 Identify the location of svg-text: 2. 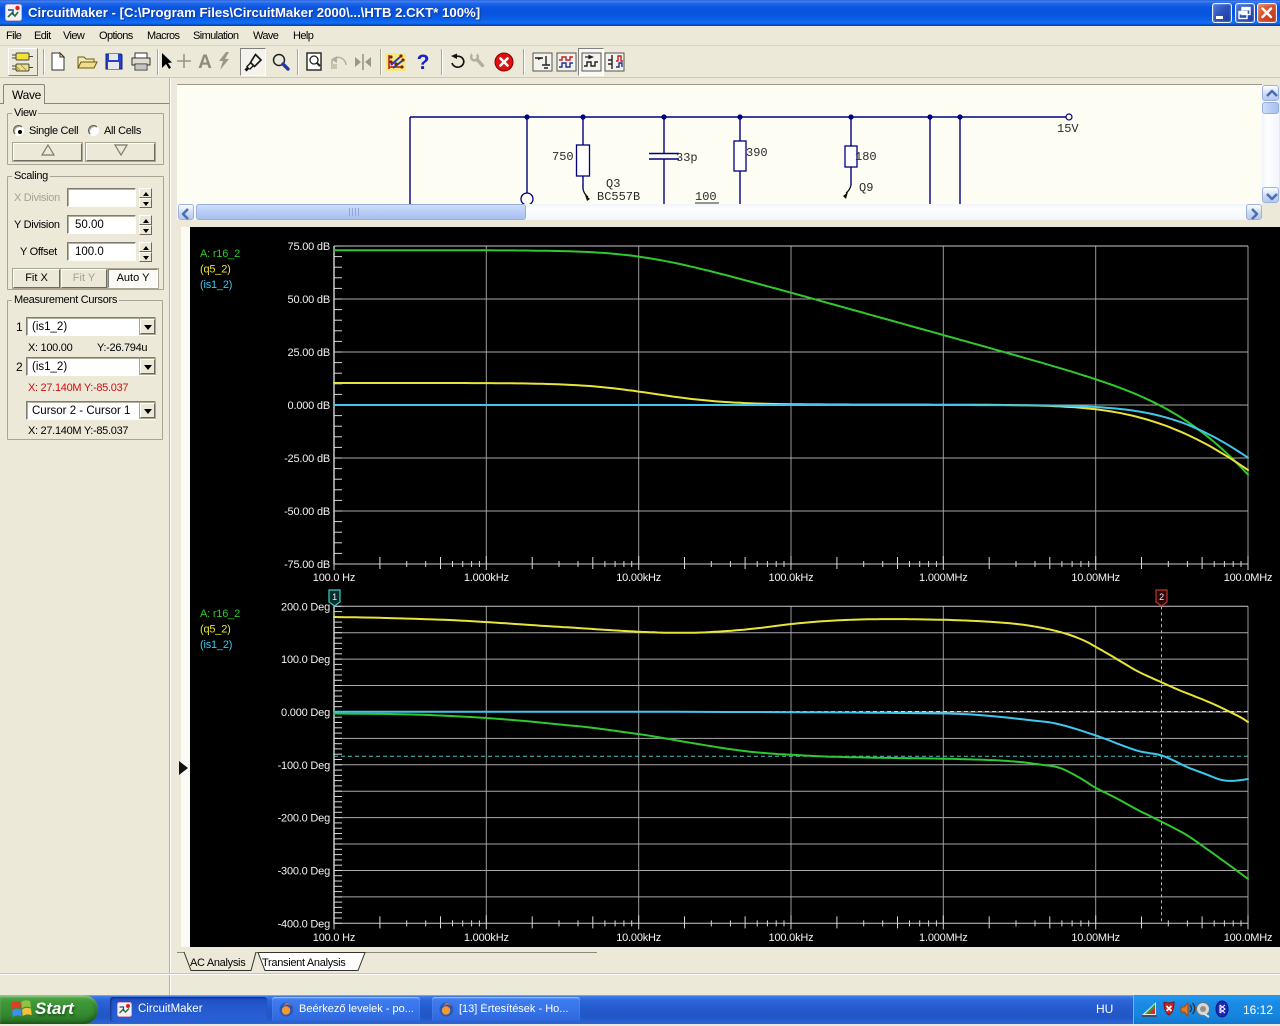
(1161, 597).